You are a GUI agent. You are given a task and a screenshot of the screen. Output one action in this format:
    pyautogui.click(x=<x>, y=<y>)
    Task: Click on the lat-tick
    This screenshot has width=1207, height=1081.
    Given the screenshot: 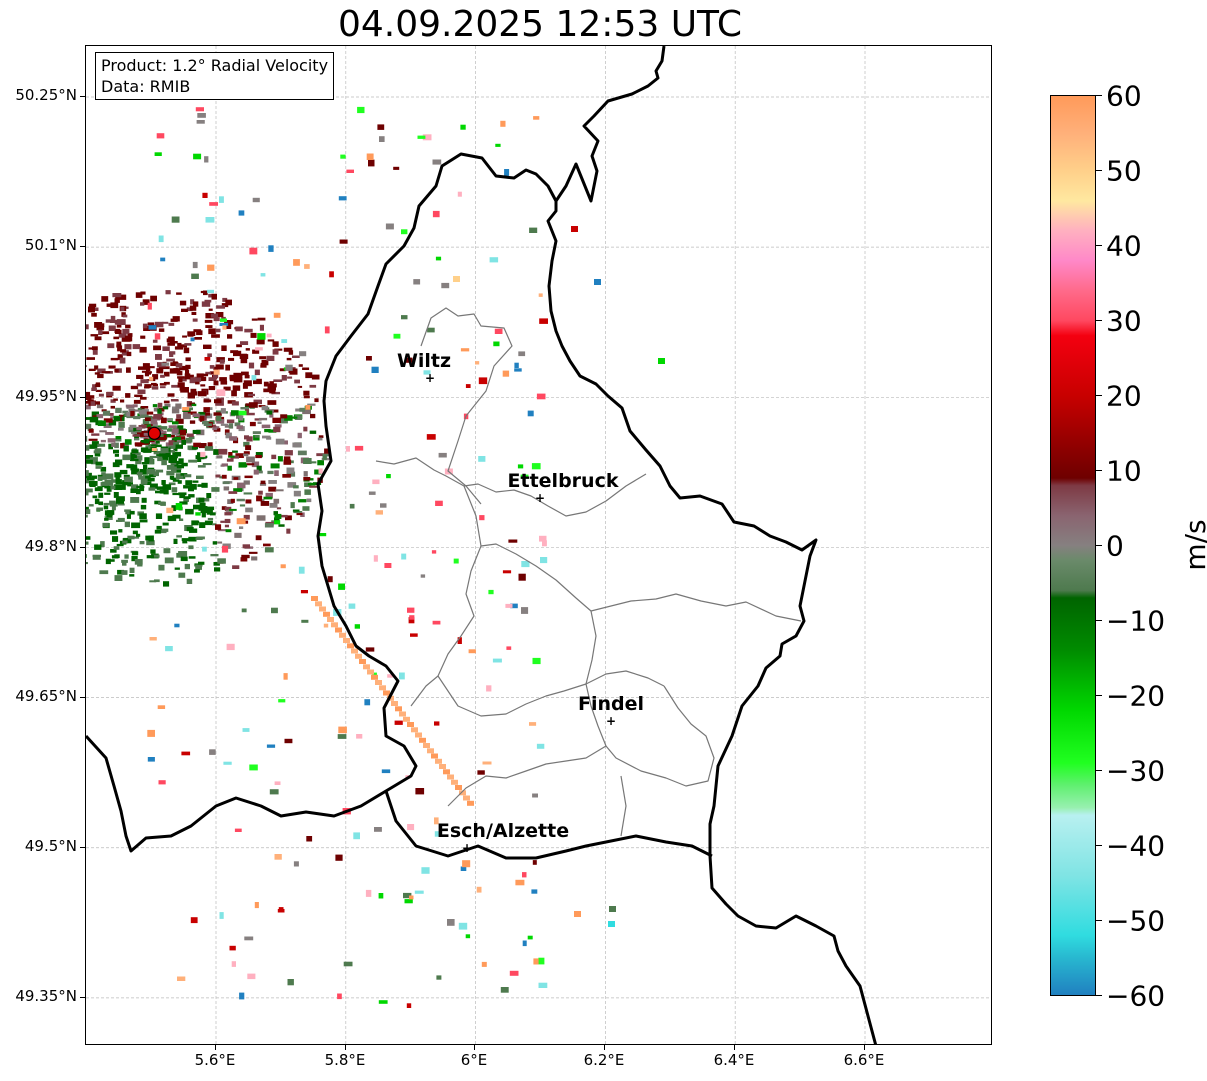 What is the action you would take?
    pyautogui.click(x=82, y=847)
    